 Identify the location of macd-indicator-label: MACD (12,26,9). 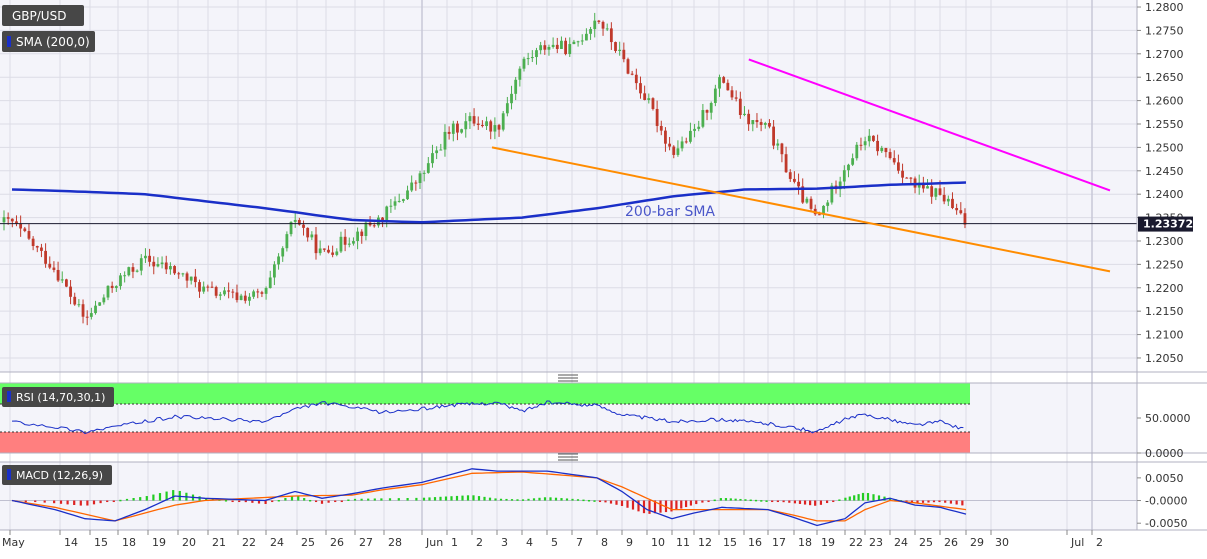
(57, 475).